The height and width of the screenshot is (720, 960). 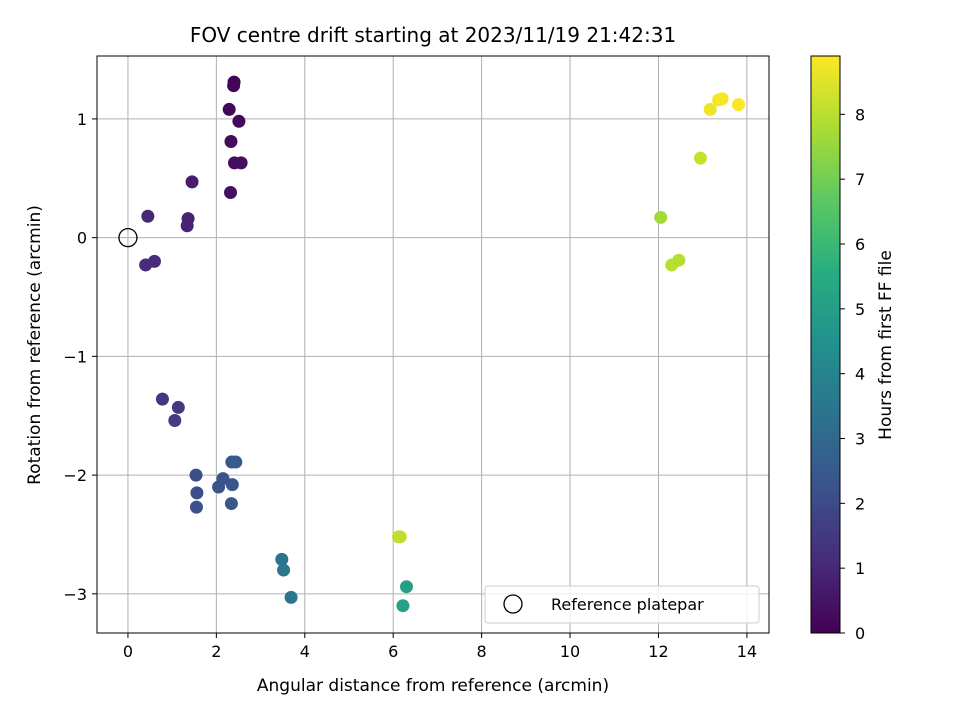 What do you see at coordinates (82, 119) in the screenshot?
I see `y-tick-label: 1` at bounding box center [82, 119].